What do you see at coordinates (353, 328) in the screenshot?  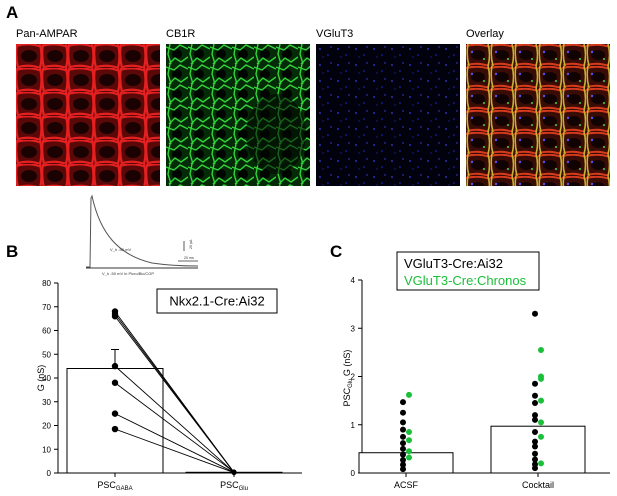 I see `chart-c-ytick-label: 3` at bounding box center [353, 328].